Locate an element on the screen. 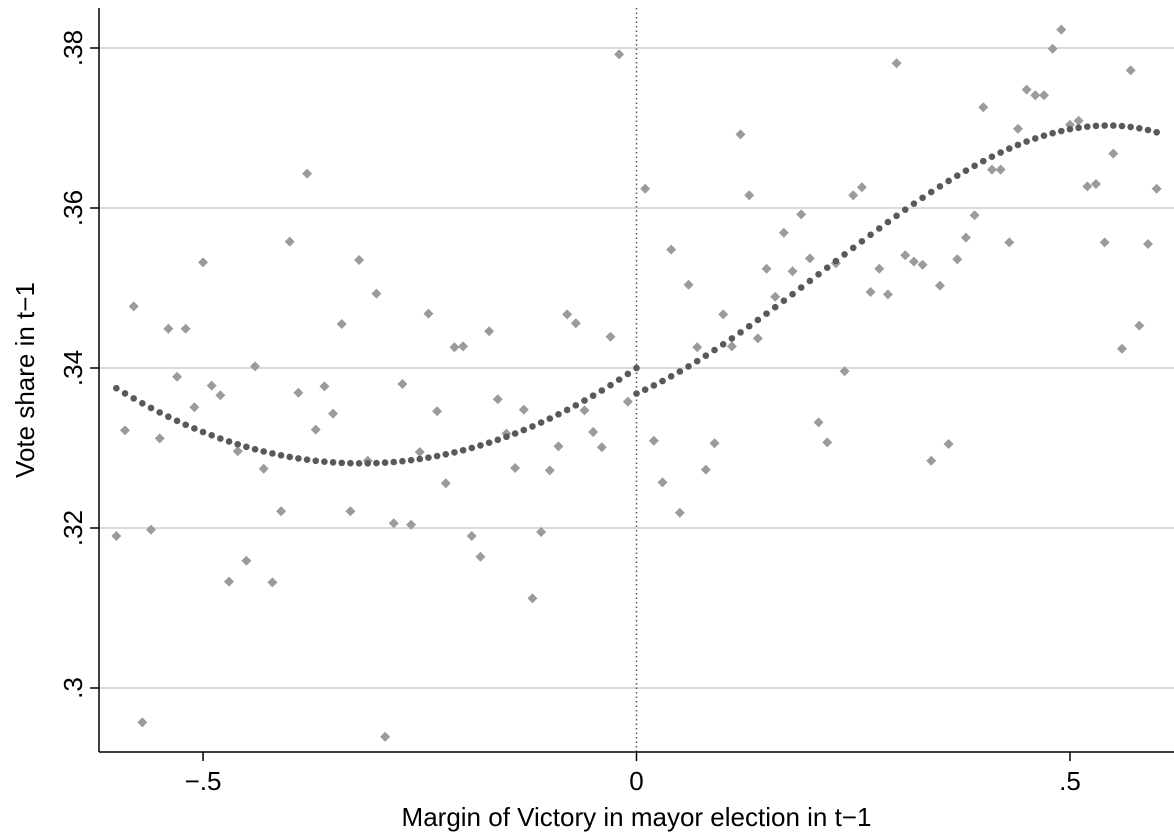 Image resolution: width=1174 pixels, height=836 pixels. y-axis-title: Vote share in t−1 is located at coordinates (25, 380).